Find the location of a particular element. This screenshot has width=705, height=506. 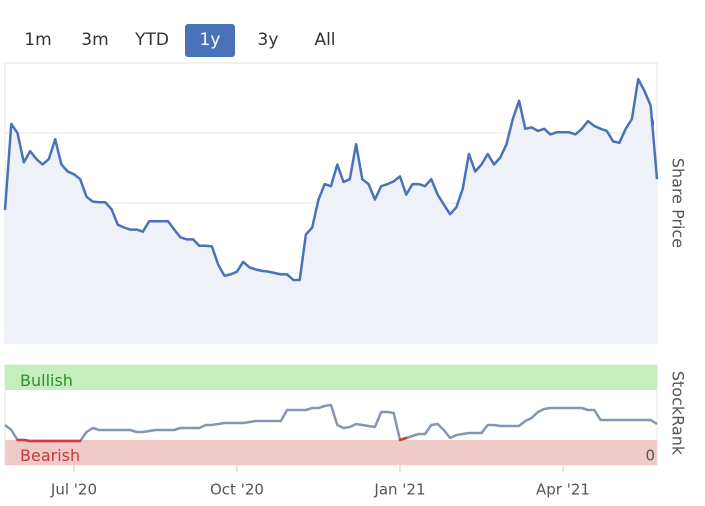

zone-label: Bullish is located at coordinates (46, 380).